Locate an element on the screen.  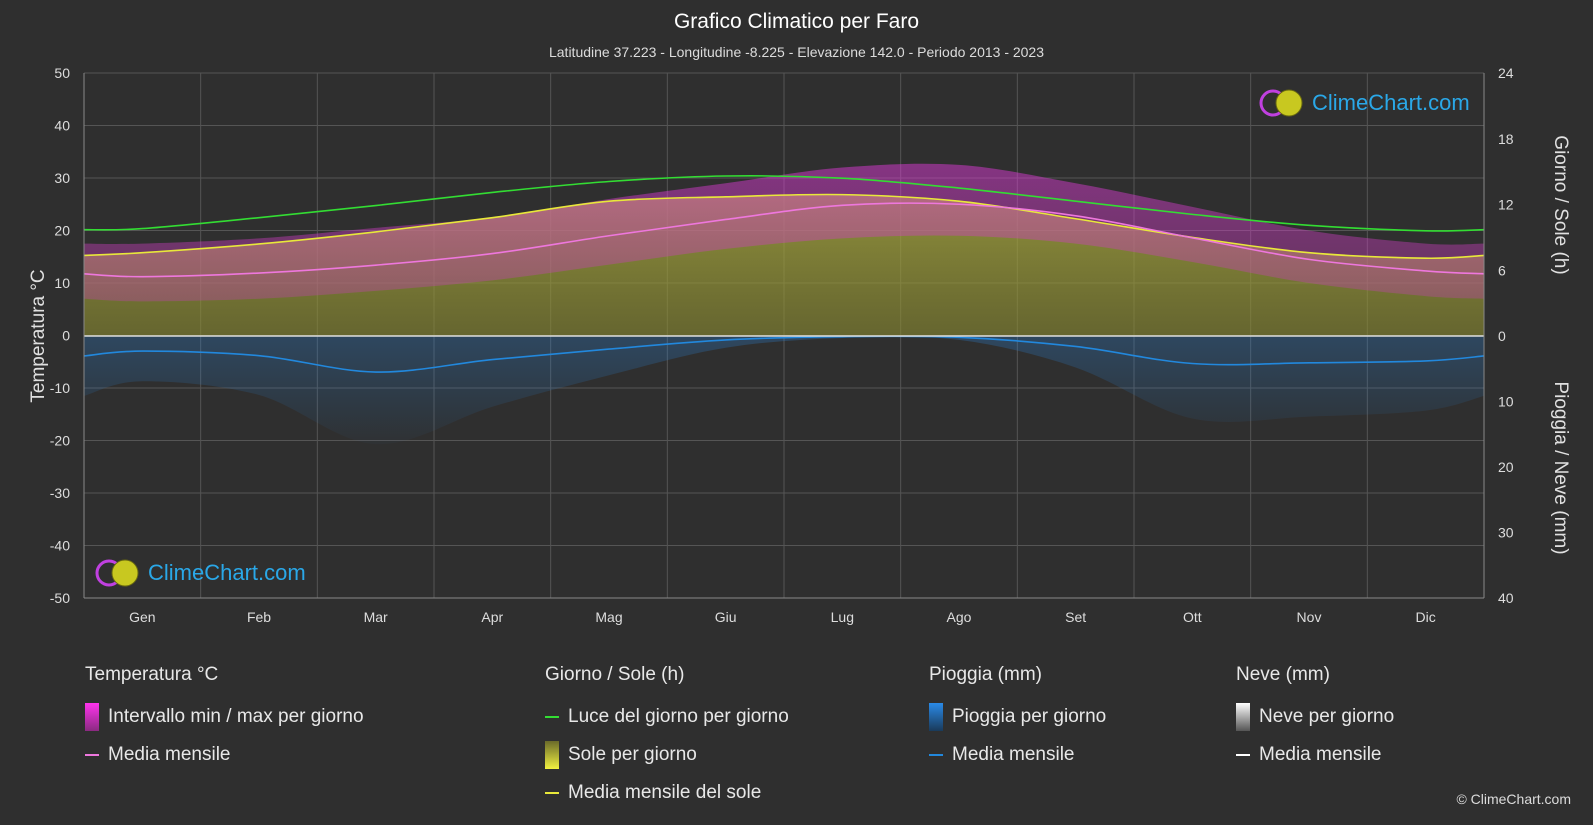
logo-top: ClimeChart.com is located at coordinates (1364, 103).